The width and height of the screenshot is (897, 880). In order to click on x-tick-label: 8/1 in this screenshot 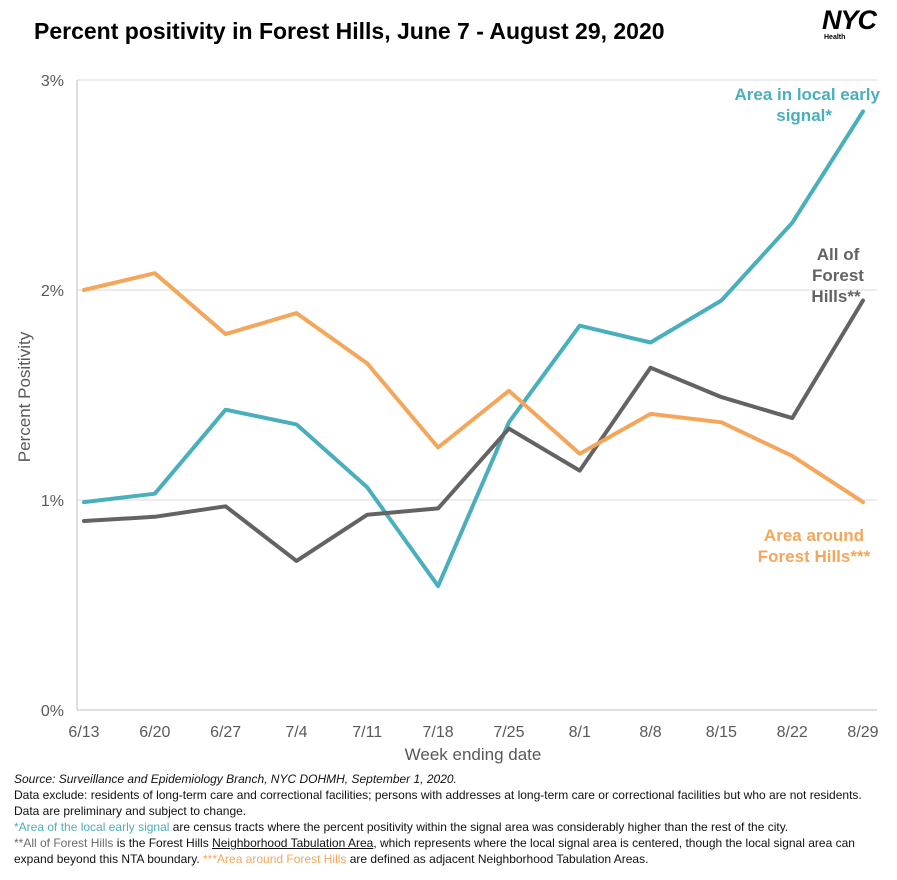, I will do `click(580, 732)`.